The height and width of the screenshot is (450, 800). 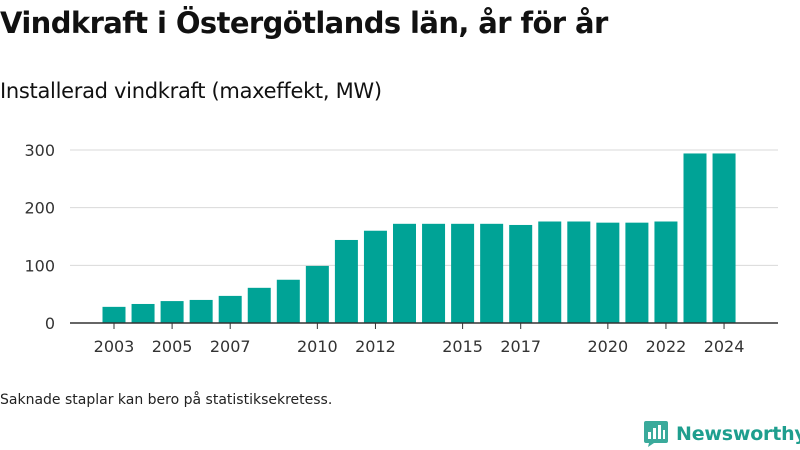 I want to click on bar-2015, so click(x=463, y=273).